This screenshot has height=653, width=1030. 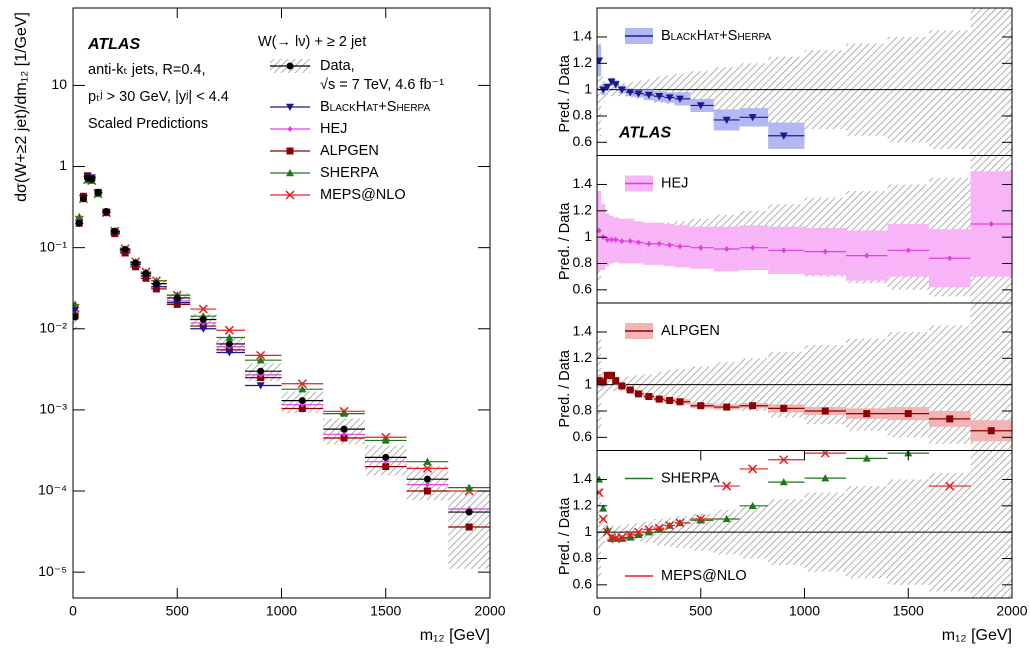 I want to click on annotation: pₜʲ > 30 GeV, |yʲ| < 4.4, so click(x=158, y=97).